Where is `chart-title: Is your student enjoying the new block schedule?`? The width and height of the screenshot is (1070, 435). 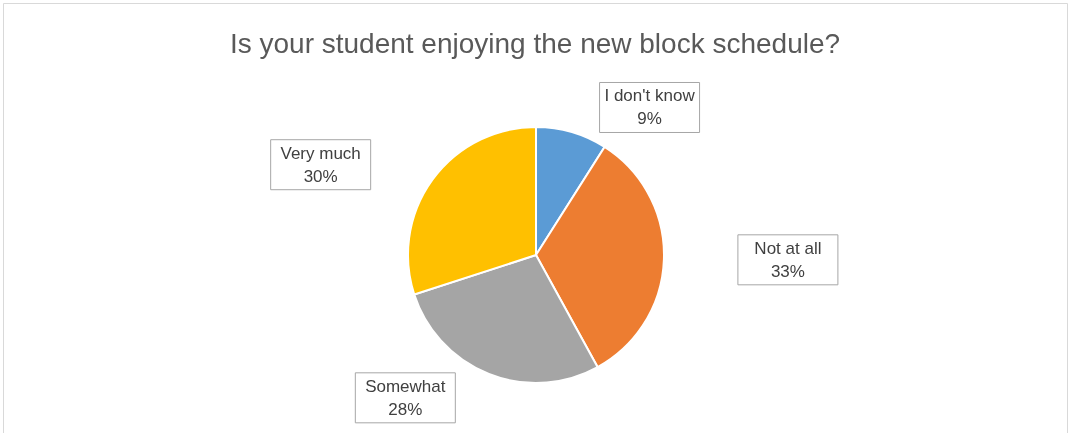
chart-title: Is your student enjoying the new block schedule? is located at coordinates (535, 43).